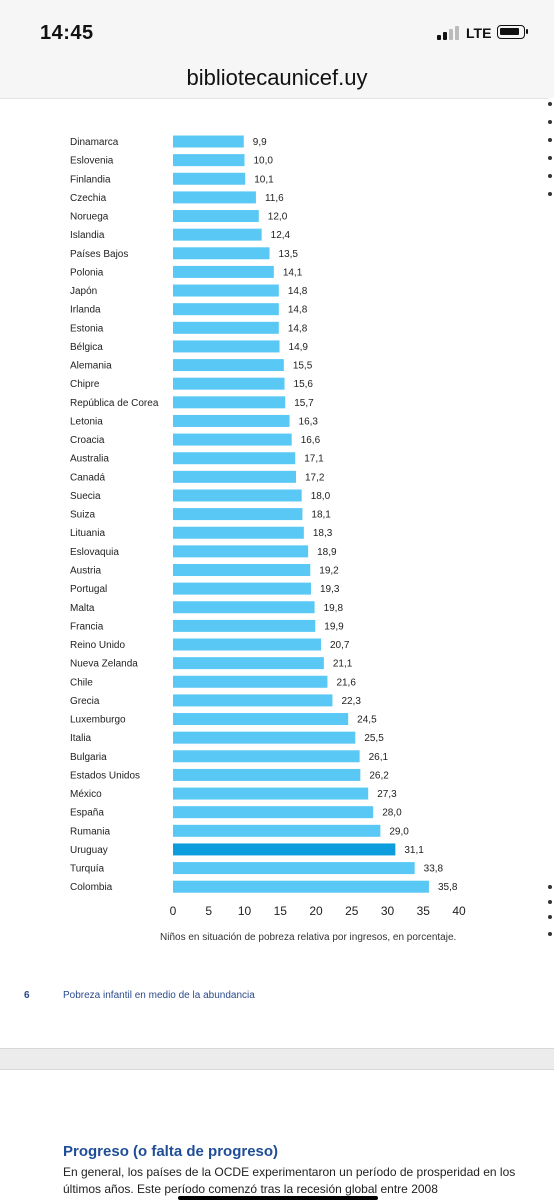  What do you see at coordinates (89, 217) in the screenshot?
I see `category-label: Noruega` at bounding box center [89, 217].